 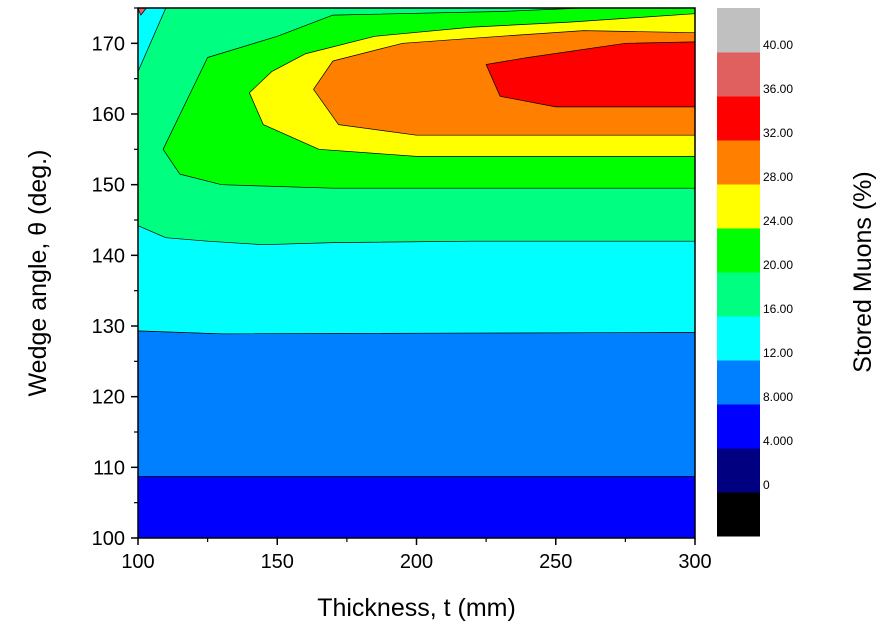 I want to click on colorbar-label-8: 32.00, so click(x=778, y=133).